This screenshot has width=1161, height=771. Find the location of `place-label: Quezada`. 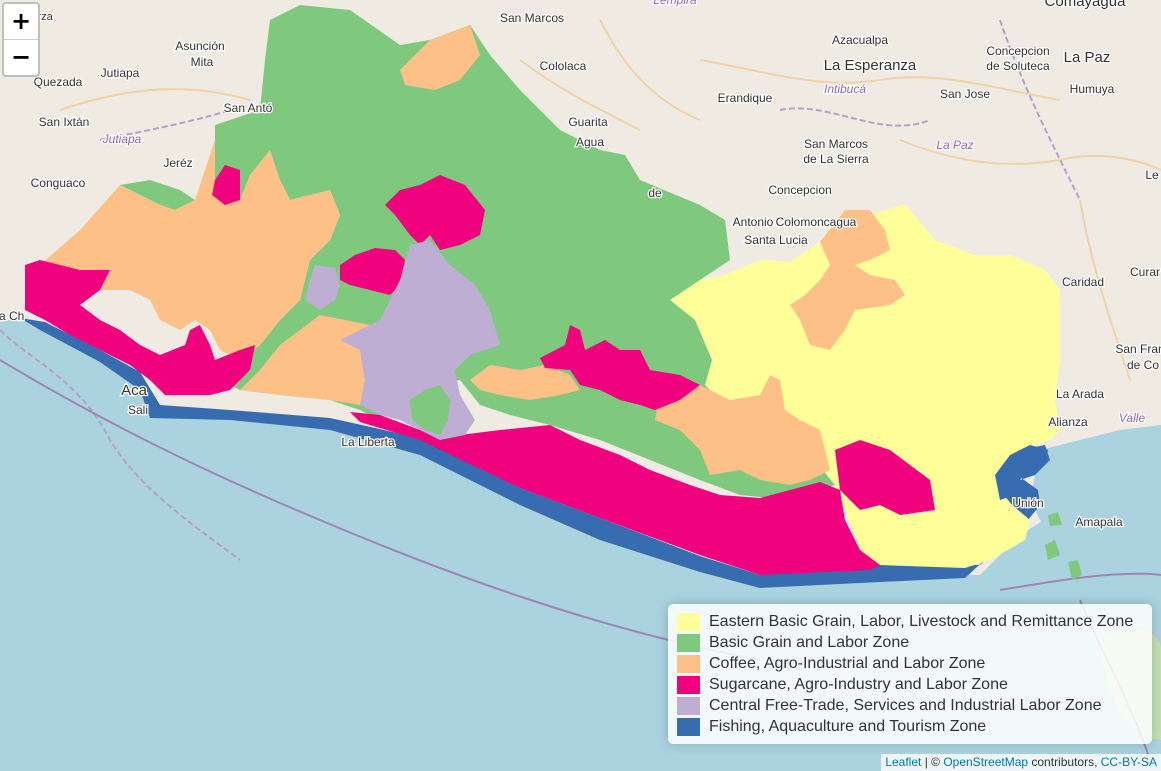

place-label: Quezada is located at coordinates (58, 82).